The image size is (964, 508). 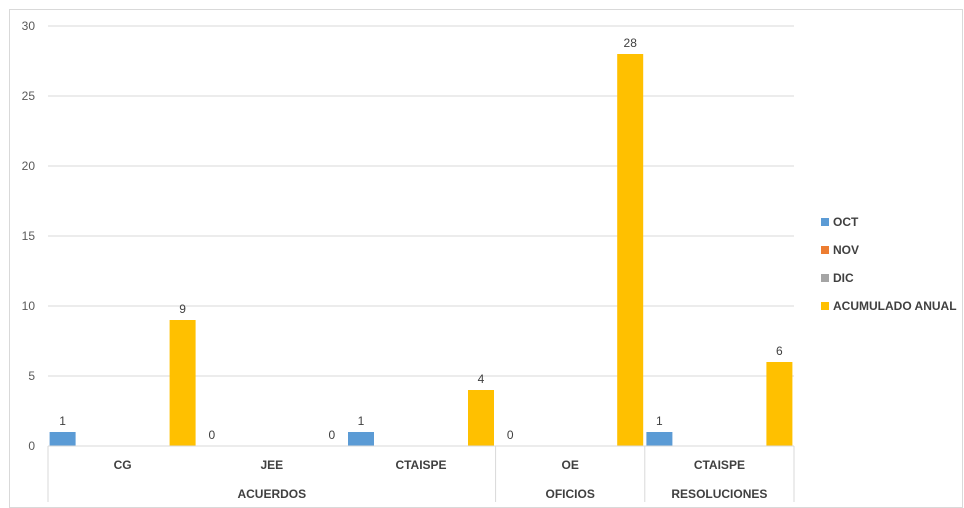 What do you see at coordinates (895, 306) in the screenshot?
I see `legend-label: ACUMULADO ANUAL` at bounding box center [895, 306].